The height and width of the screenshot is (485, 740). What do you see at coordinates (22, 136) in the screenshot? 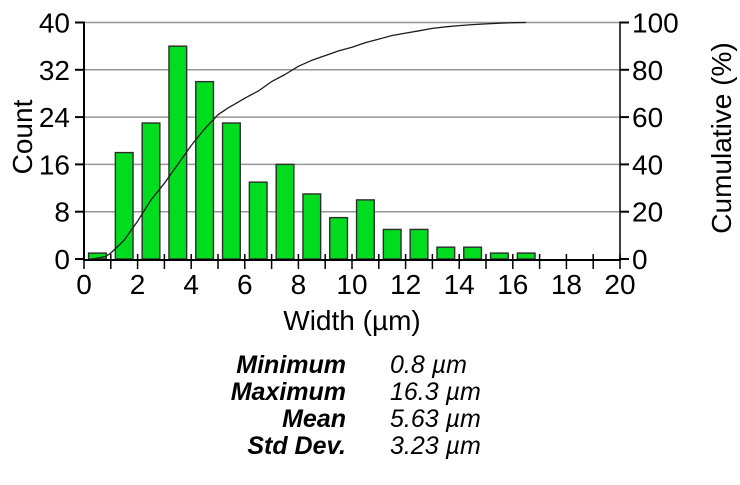
I see `y-axis-title-left: Count` at bounding box center [22, 136].